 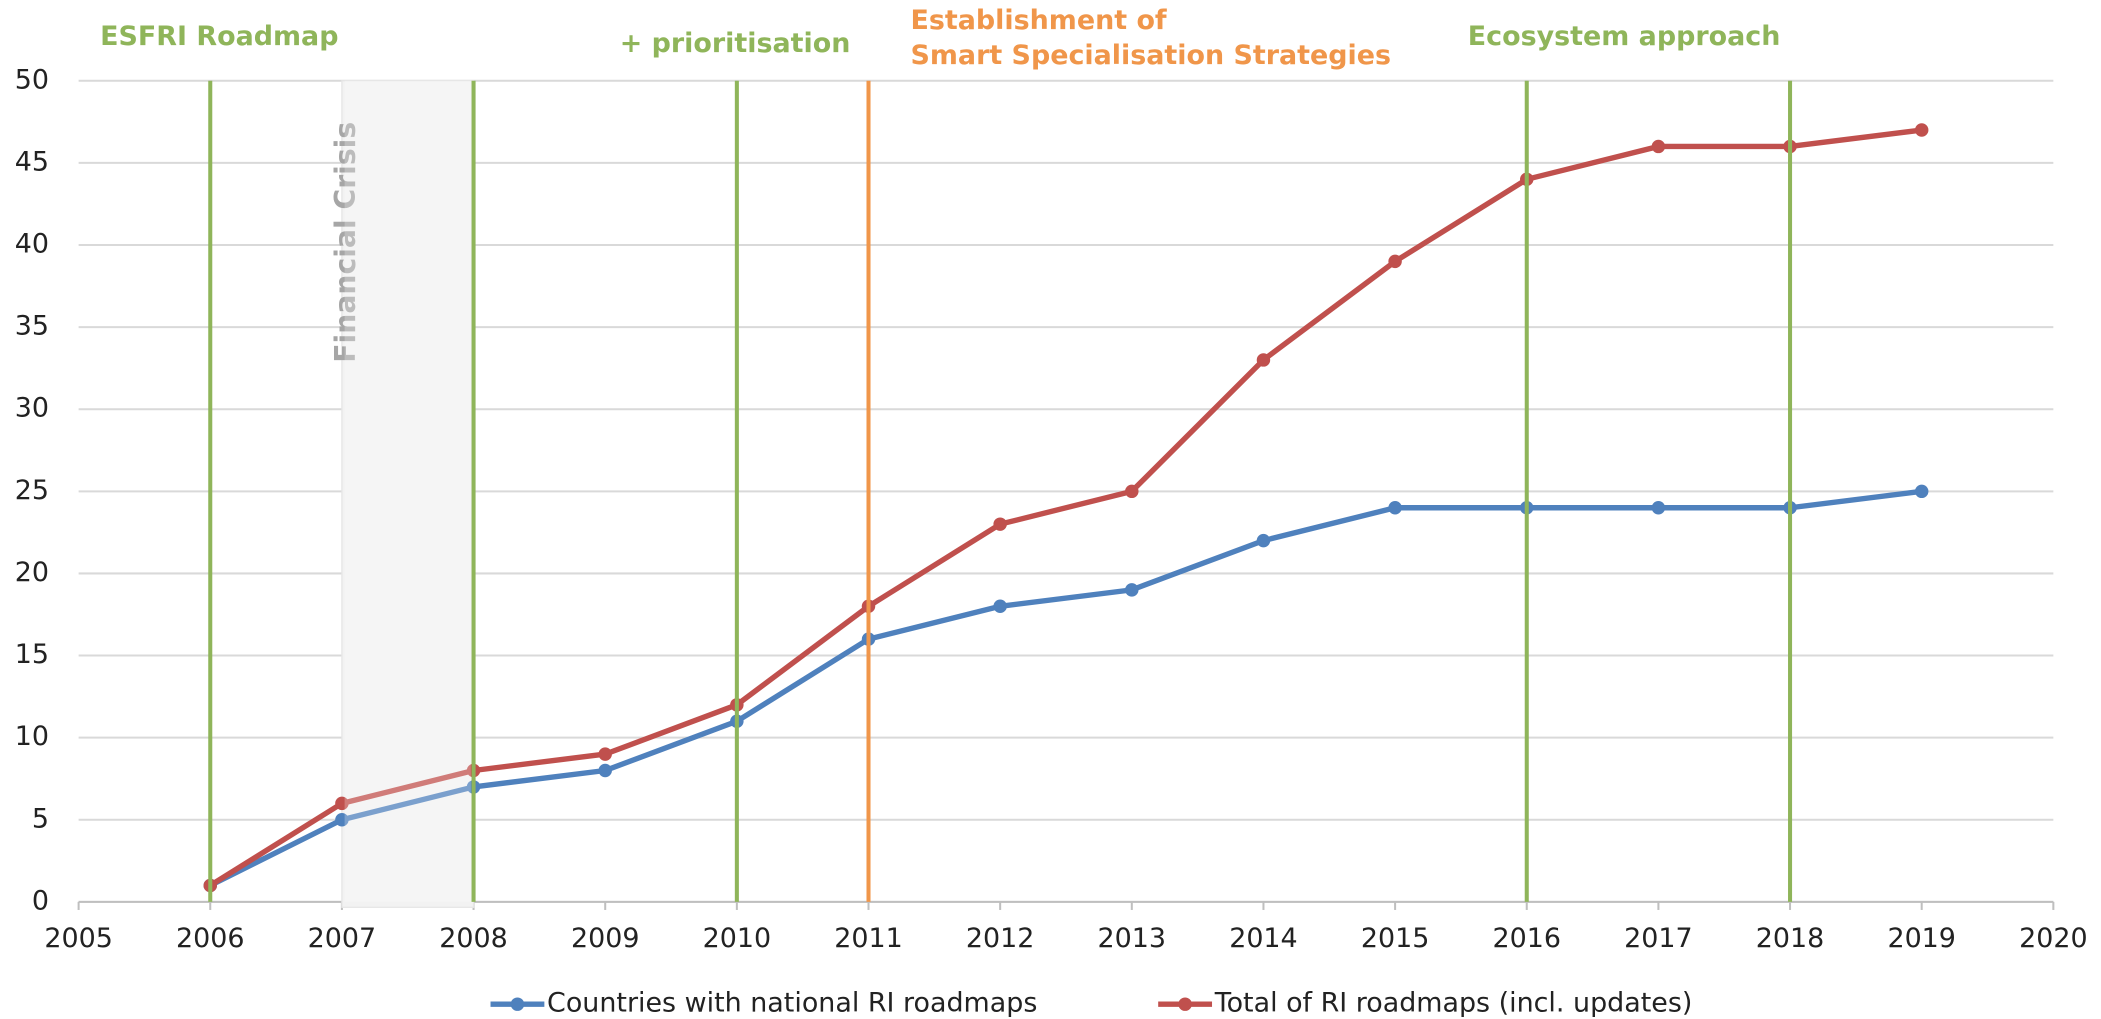 I want to click on x-tick-label: 2015, so click(x=1395, y=938).